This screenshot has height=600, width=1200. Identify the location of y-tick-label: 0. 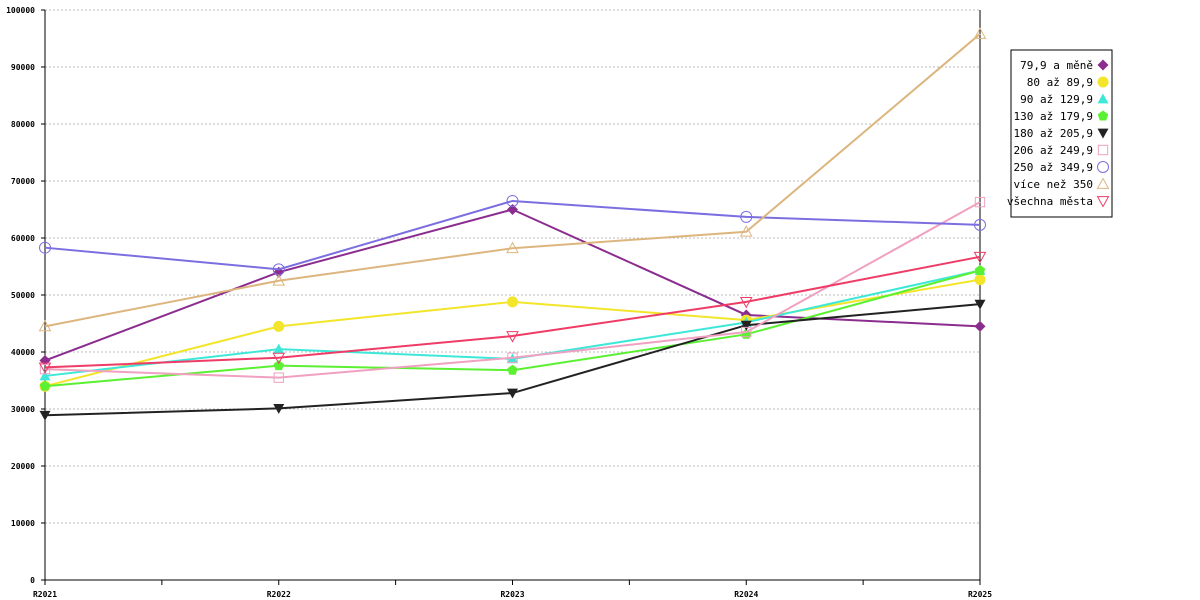
(32, 580).